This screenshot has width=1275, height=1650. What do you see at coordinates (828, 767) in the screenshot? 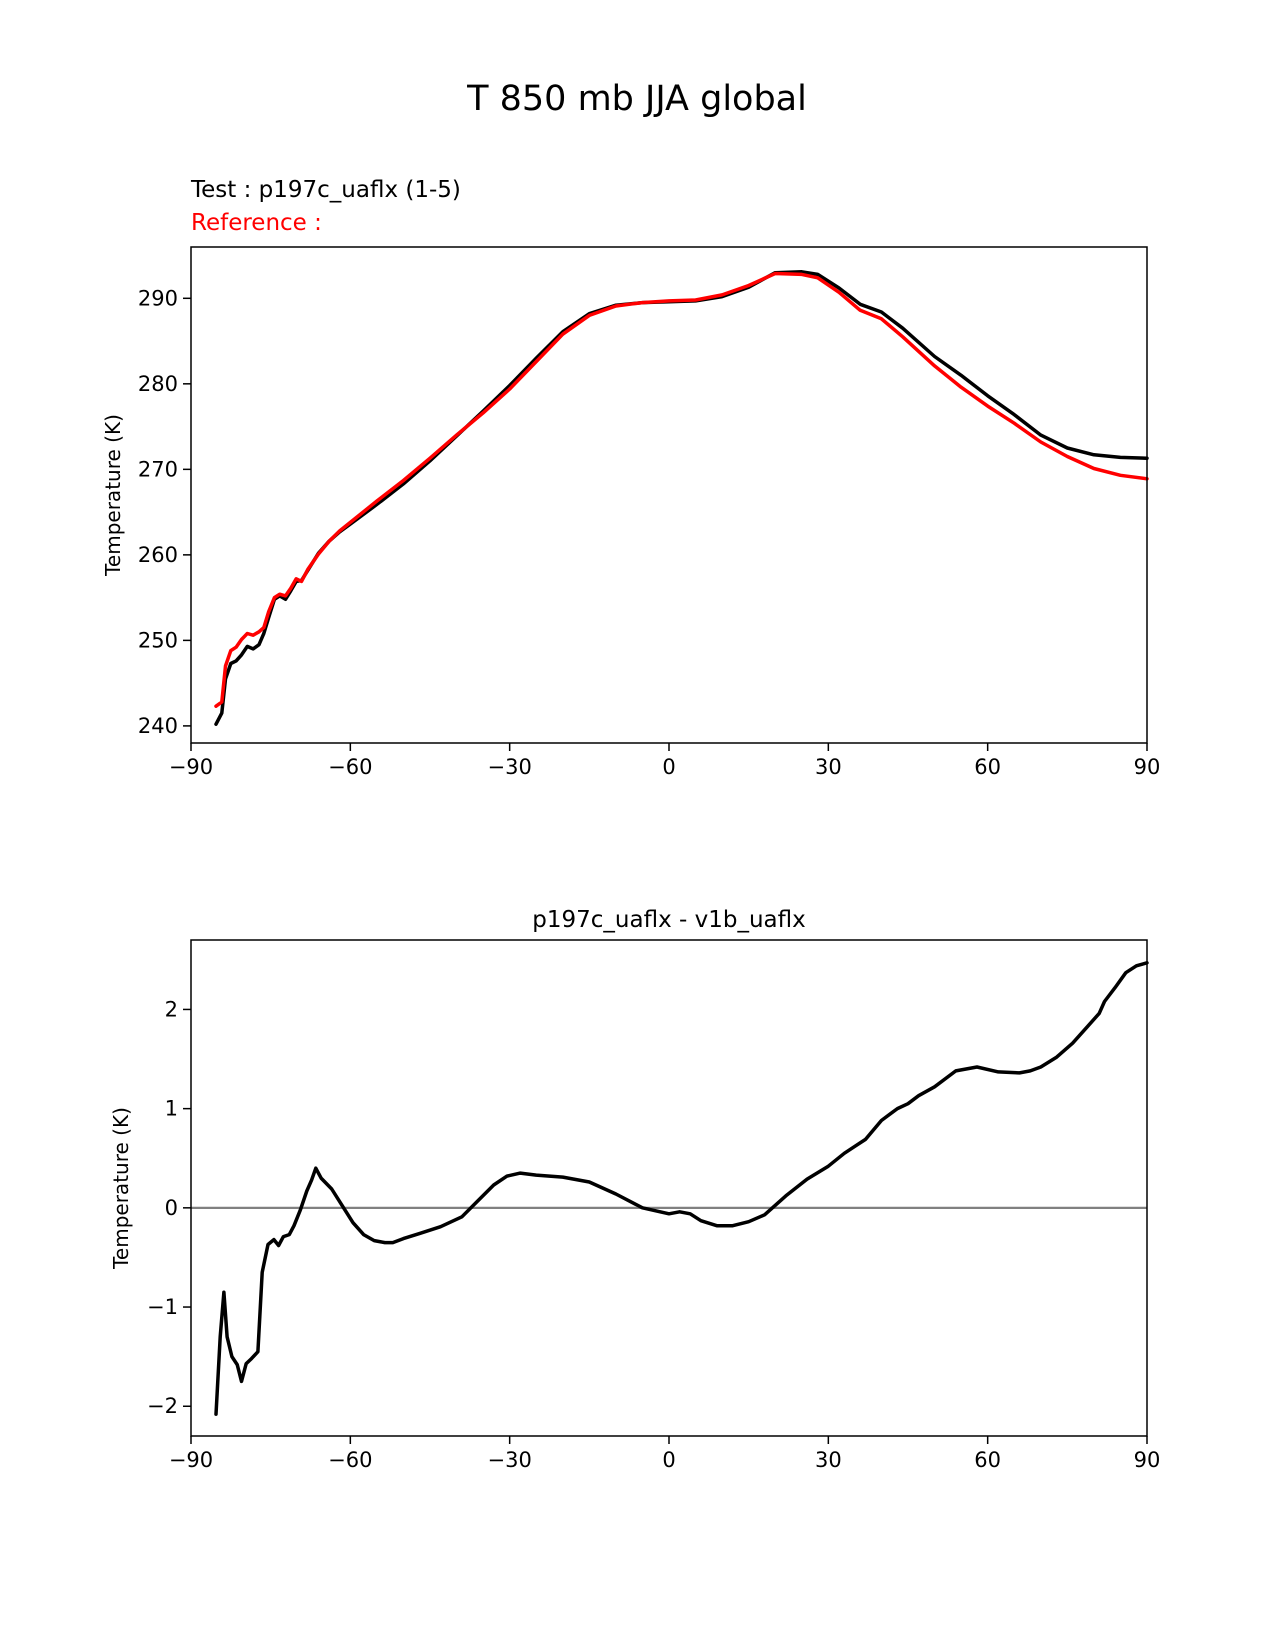
I see `top-x-tick-label: 30` at bounding box center [828, 767].